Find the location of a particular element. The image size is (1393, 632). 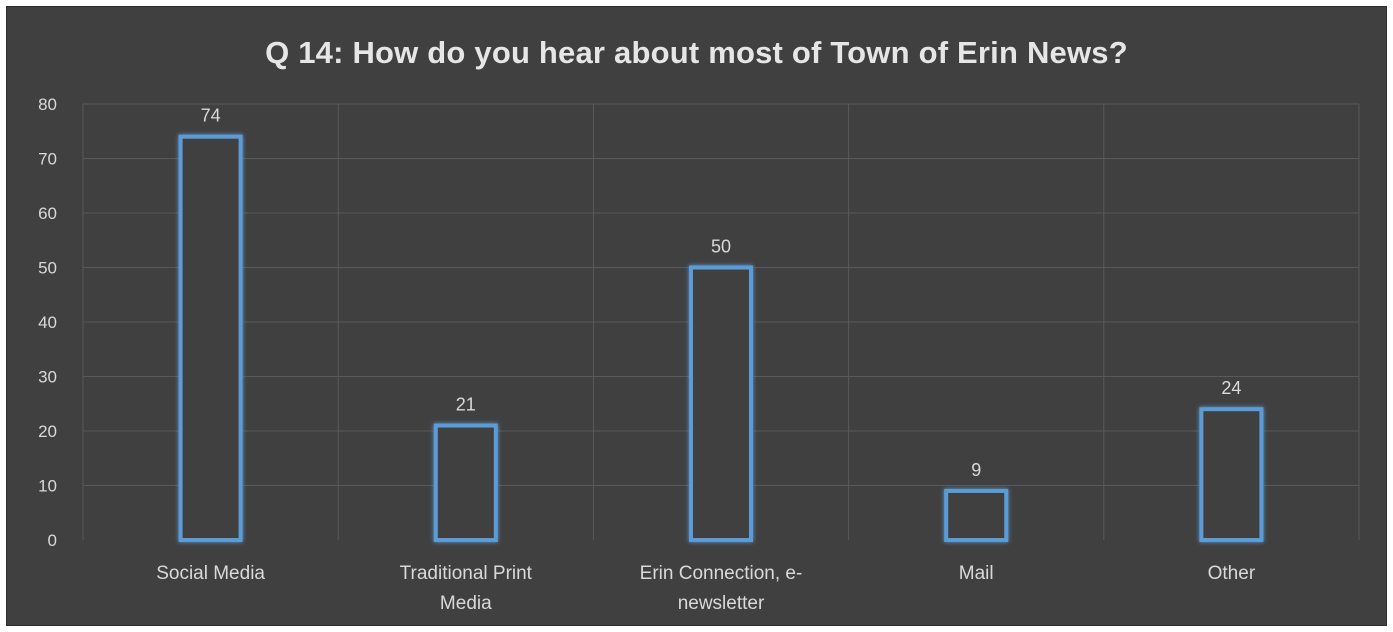

y-tick-label: 20 is located at coordinates (47, 431).